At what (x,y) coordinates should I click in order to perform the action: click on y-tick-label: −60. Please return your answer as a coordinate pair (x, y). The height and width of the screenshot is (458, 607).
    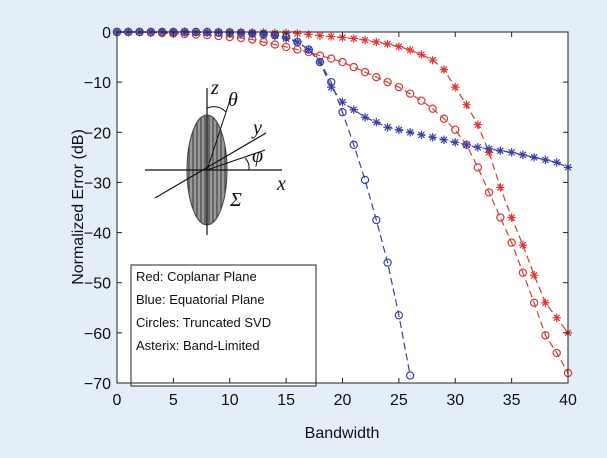
    Looking at the image, I should click on (97, 334).